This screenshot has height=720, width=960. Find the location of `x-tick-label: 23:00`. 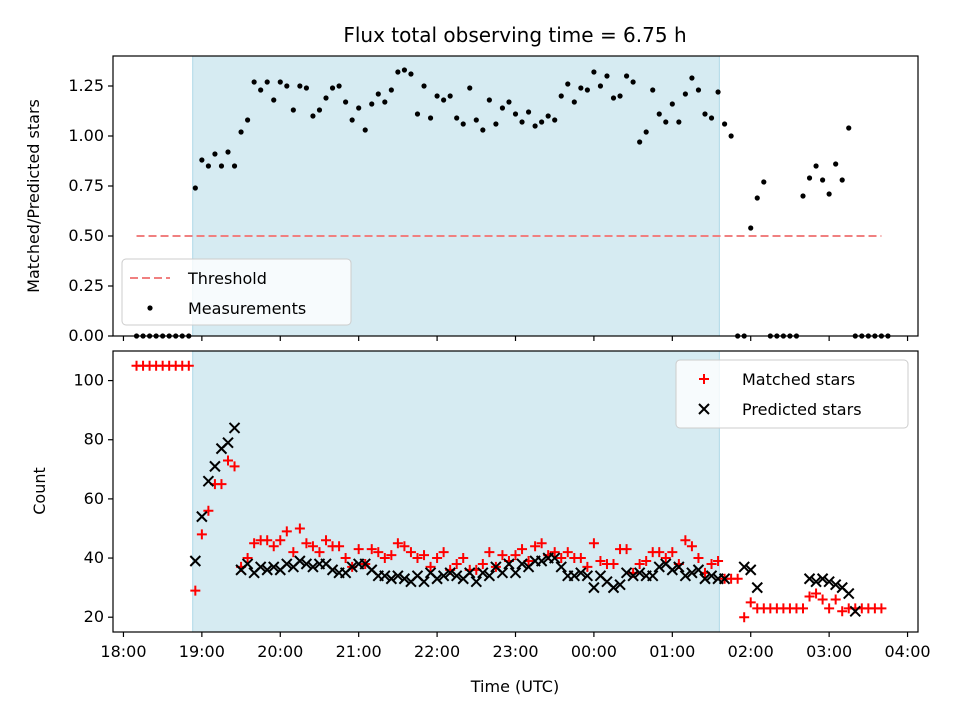

x-tick-label: 23:00 is located at coordinates (515, 651).